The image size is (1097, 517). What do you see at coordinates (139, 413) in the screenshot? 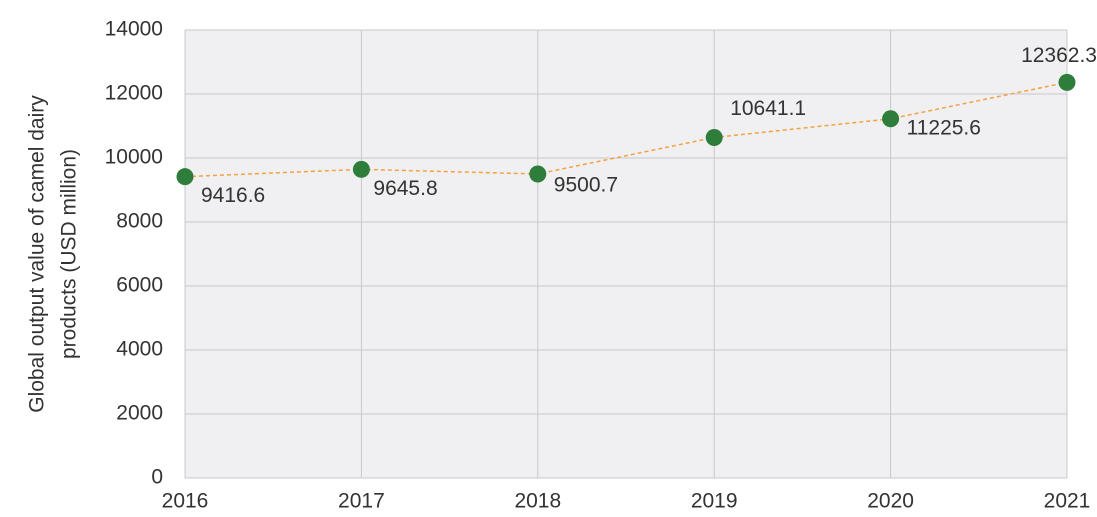
I see `y-tick-label: 2000` at bounding box center [139, 413].